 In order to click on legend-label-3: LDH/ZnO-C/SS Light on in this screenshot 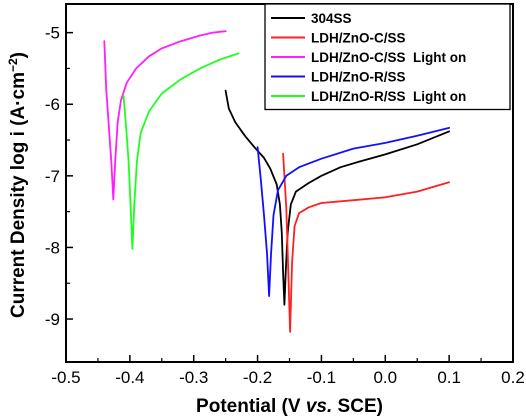, I will do `click(388, 57)`.